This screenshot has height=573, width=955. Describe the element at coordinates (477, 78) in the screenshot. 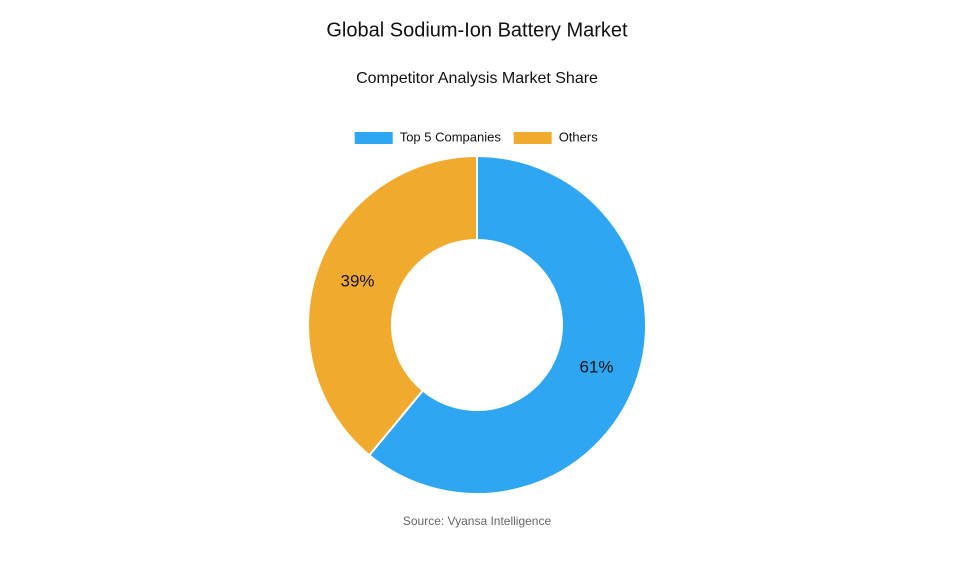

I see `chart-subtitle: Competitor Analysis Market Share` at that location.